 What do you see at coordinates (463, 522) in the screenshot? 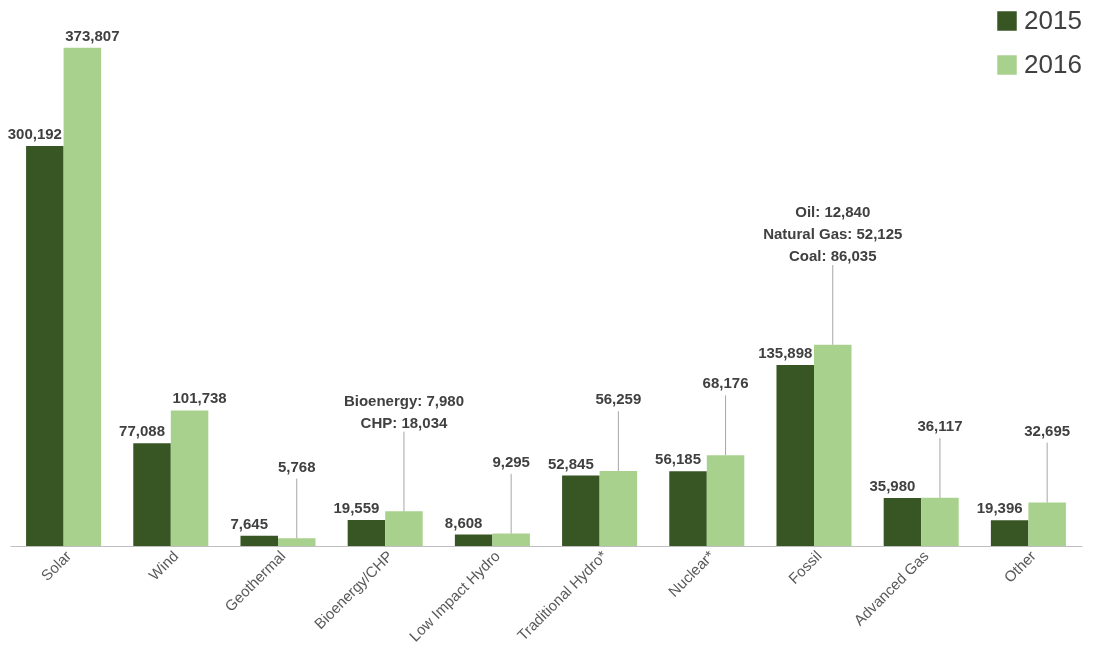
I see `data-label: 8,608` at bounding box center [463, 522].